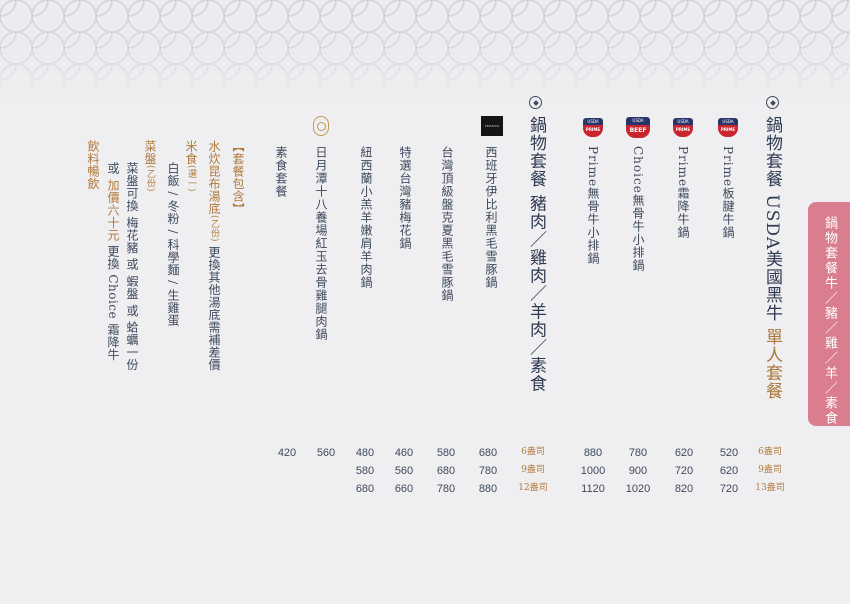  What do you see at coordinates (113, 210) in the screenshot?
I see `upgrade-price: 加價六十元` at bounding box center [113, 210].